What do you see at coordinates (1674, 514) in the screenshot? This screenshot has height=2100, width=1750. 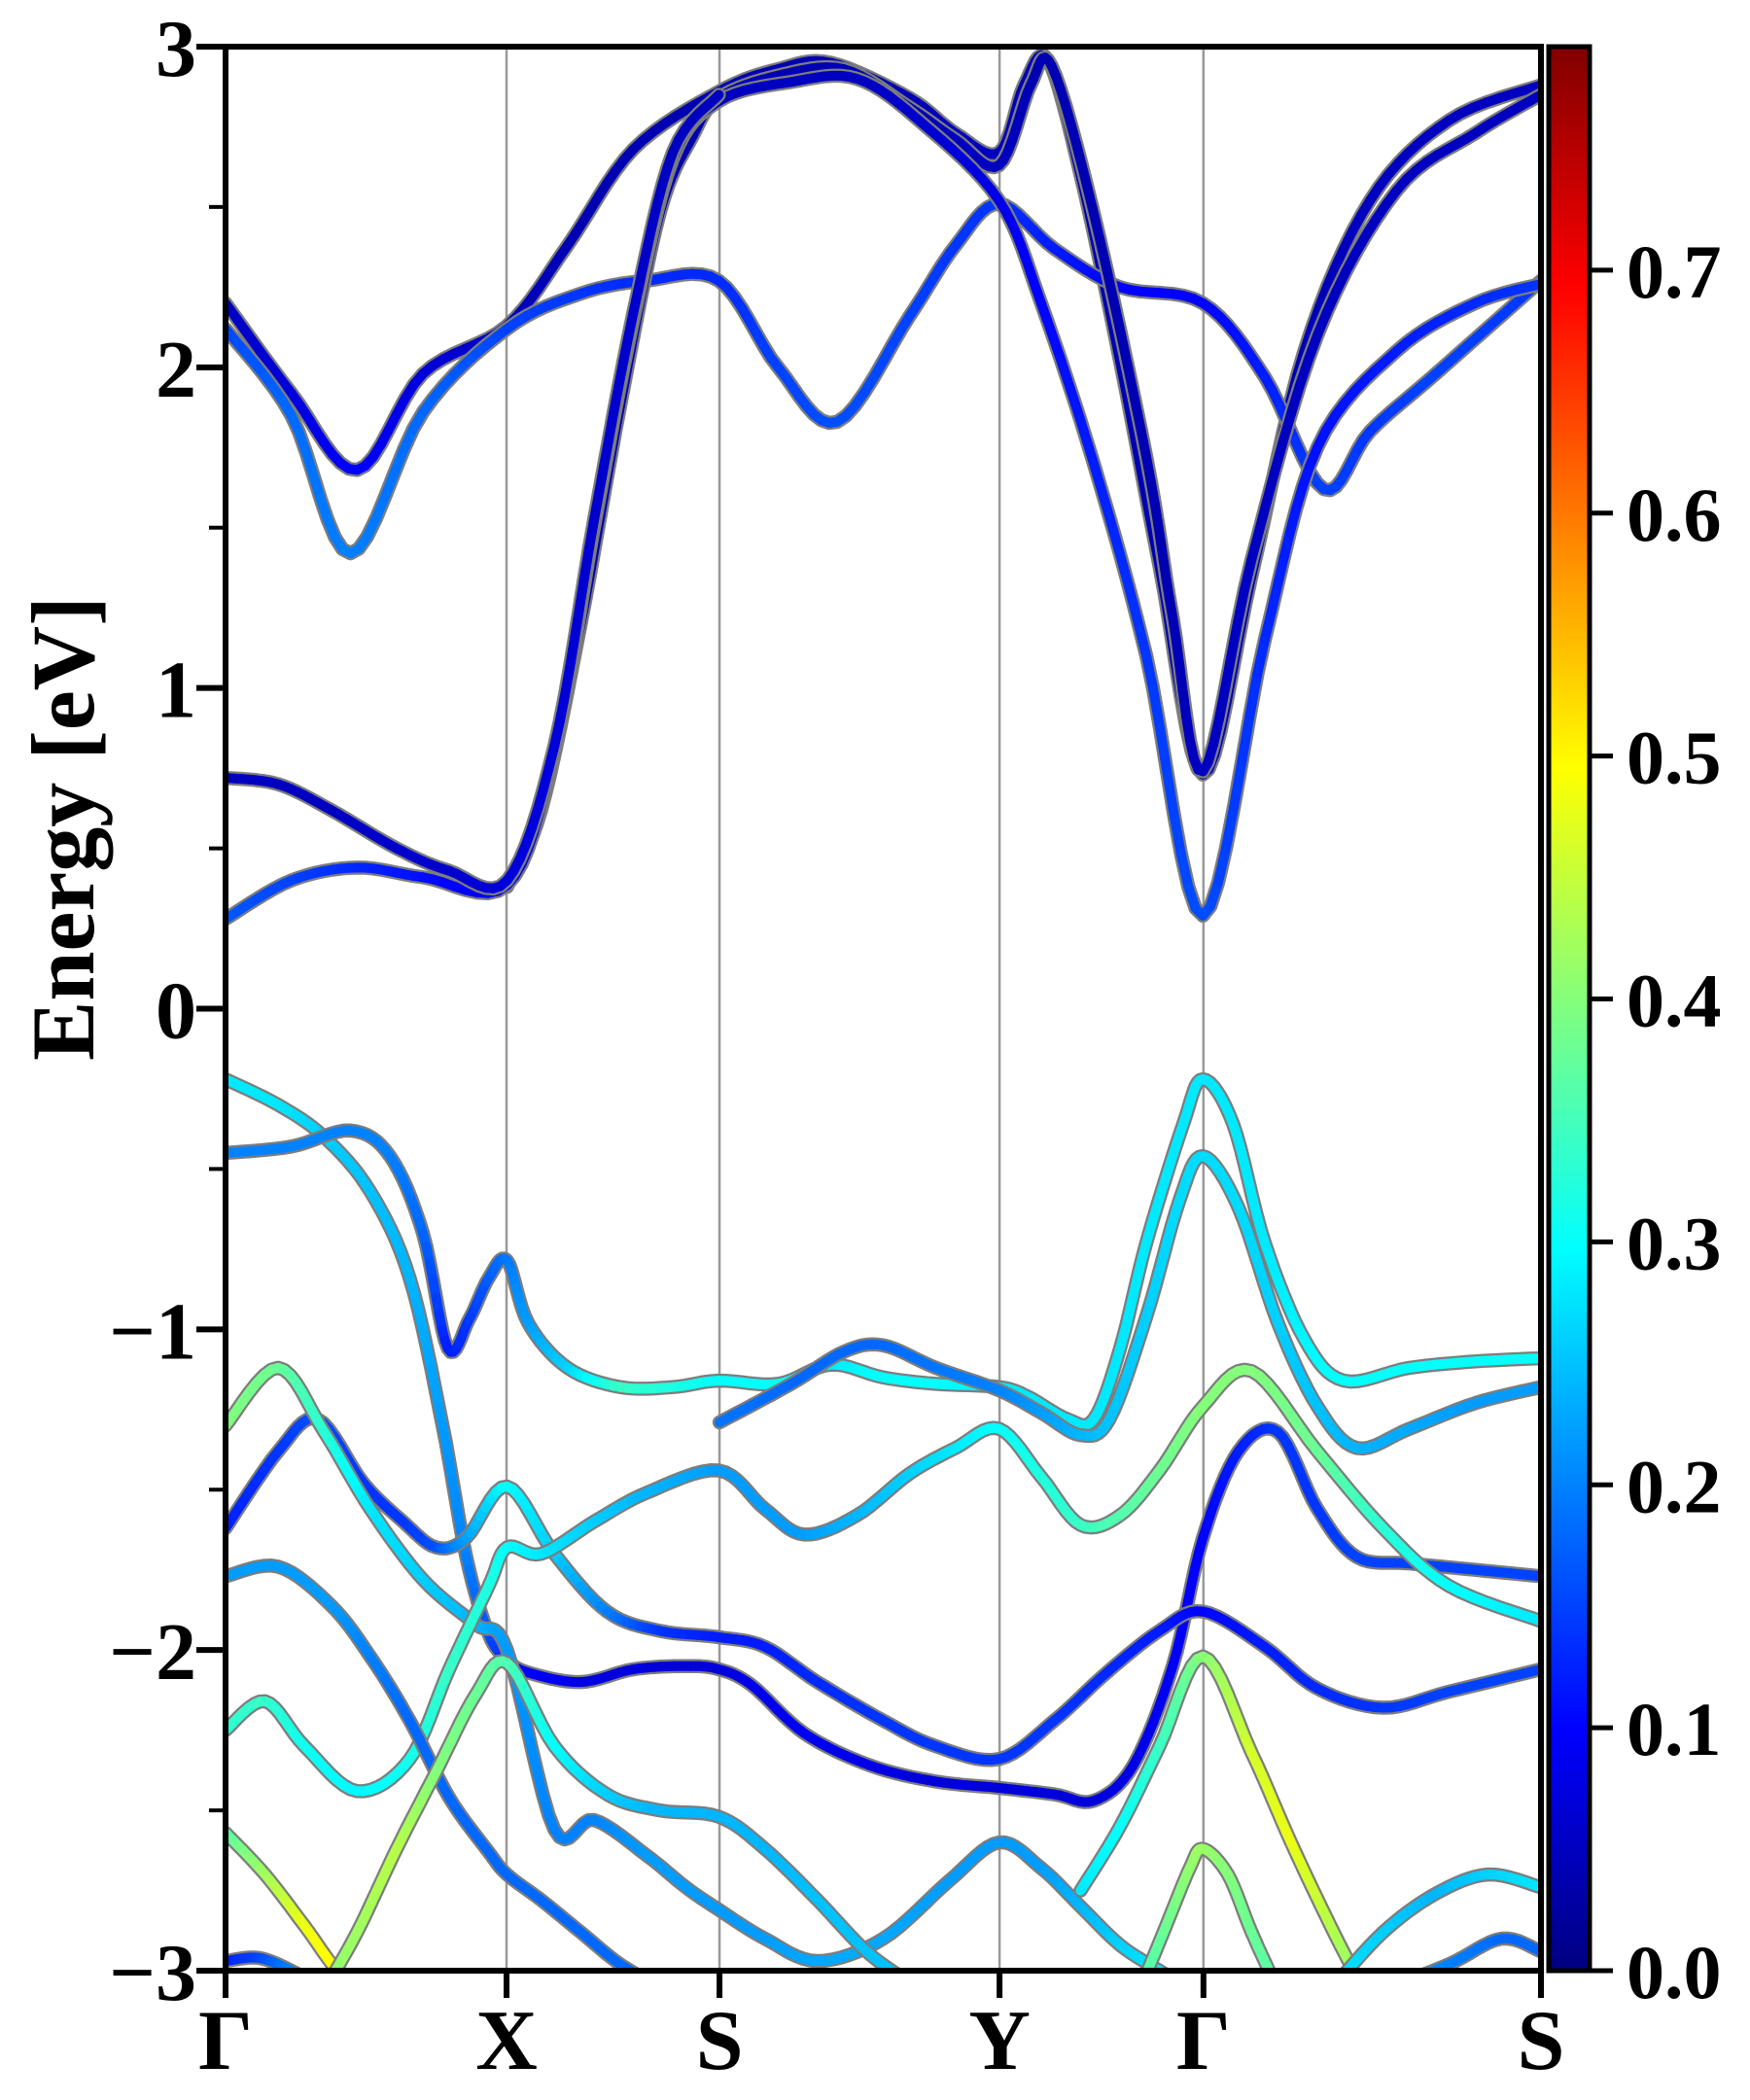 I see `colorbar-tick-label: 0.6` at bounding box center [1674, 514].